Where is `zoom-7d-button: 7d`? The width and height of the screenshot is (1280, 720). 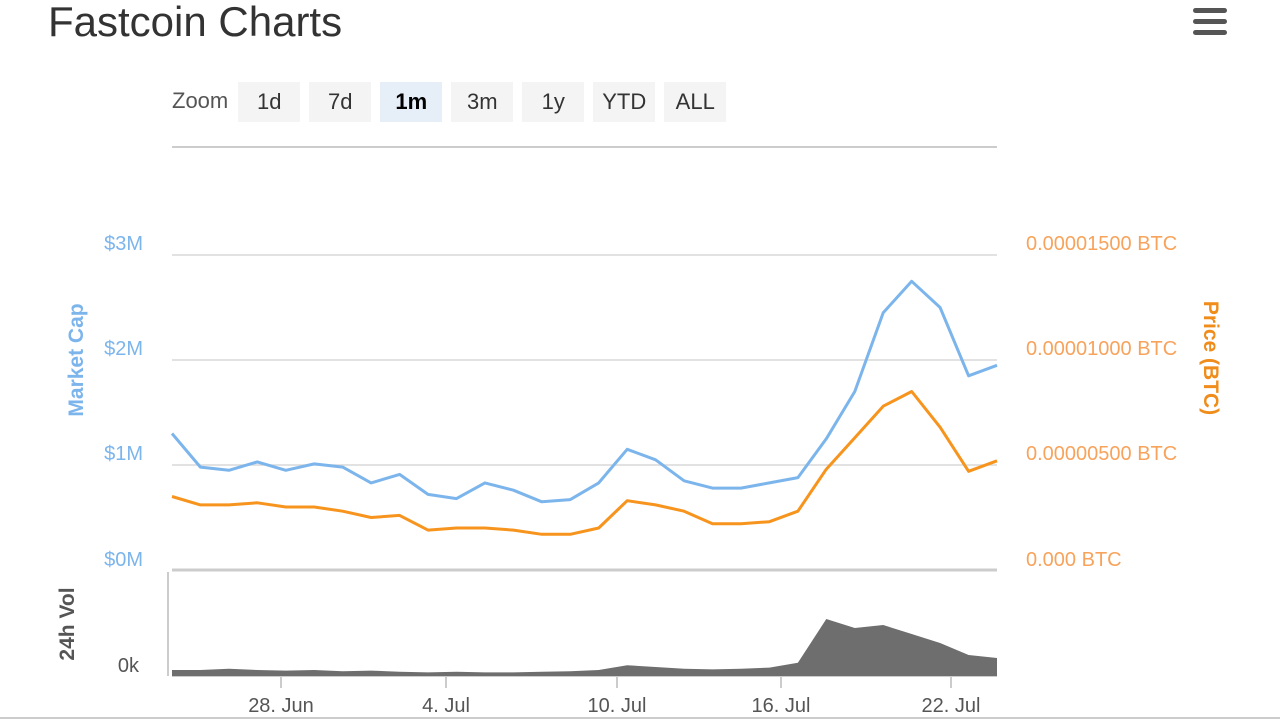 zoom-7d-button: 7d is located at coordinates (340, 102).